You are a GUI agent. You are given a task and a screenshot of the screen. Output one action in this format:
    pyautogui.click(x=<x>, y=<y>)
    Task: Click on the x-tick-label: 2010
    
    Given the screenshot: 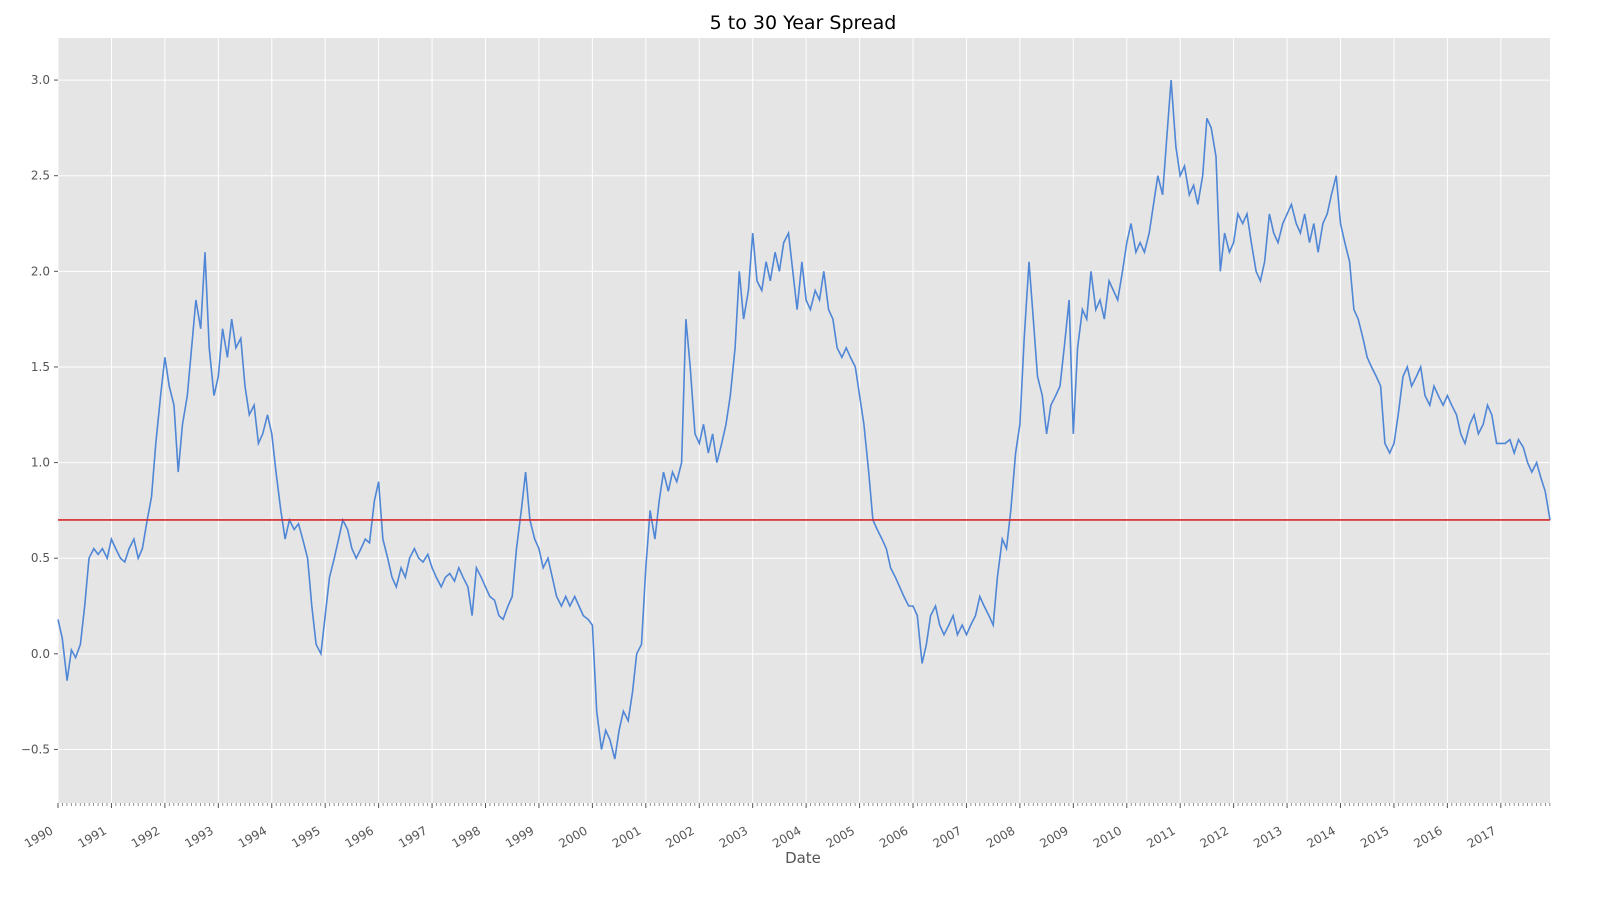 What is the action you would take?
    pyautogui.click(x=1107, y=836)
    